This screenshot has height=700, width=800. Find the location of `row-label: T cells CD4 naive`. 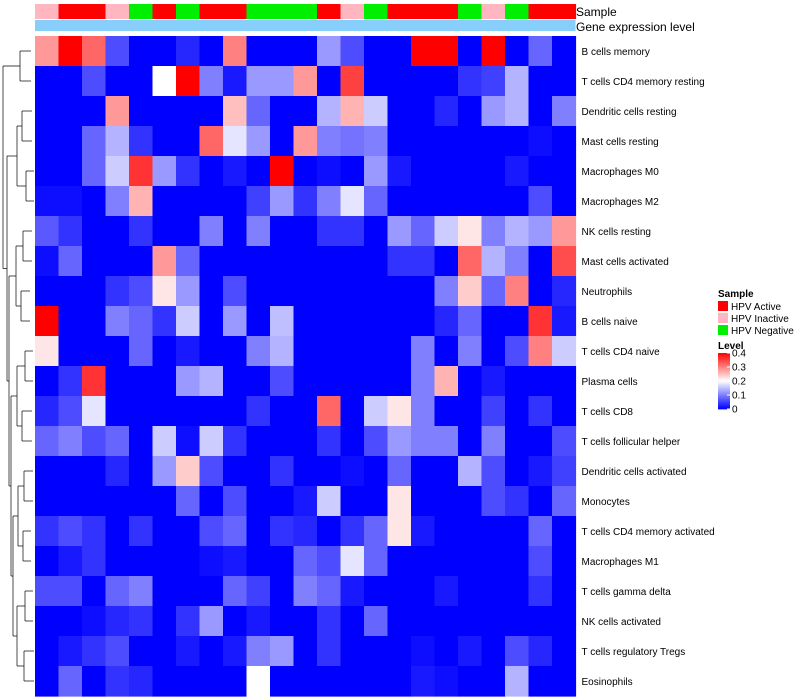

row-label: T cells CD4 naive is located at coordinates (621, 352).